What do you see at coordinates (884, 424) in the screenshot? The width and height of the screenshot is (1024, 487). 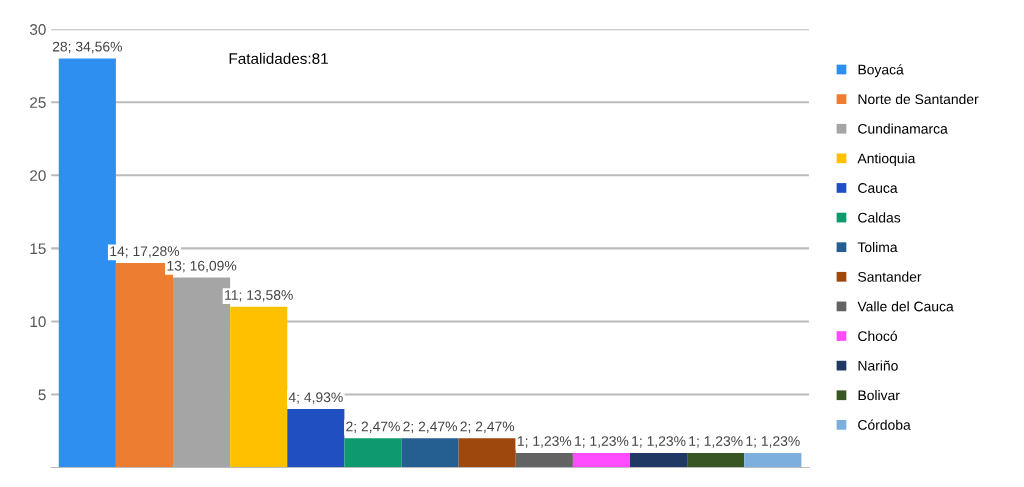 I see `legend-label: Córdoba` at bounding box center [884, 424].